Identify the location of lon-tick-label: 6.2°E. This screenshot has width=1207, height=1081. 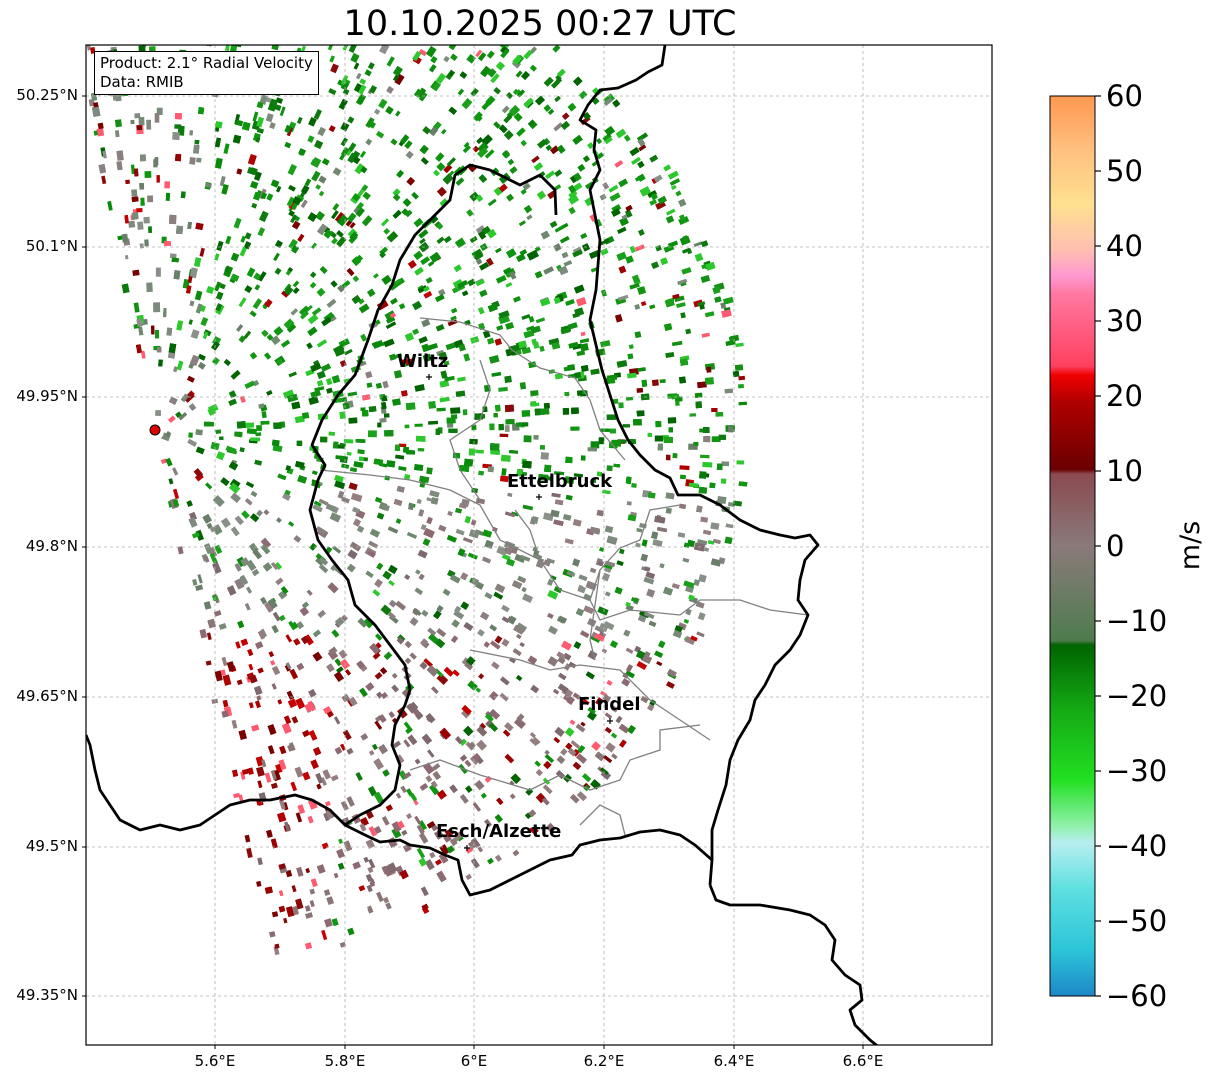
(604, 1061).